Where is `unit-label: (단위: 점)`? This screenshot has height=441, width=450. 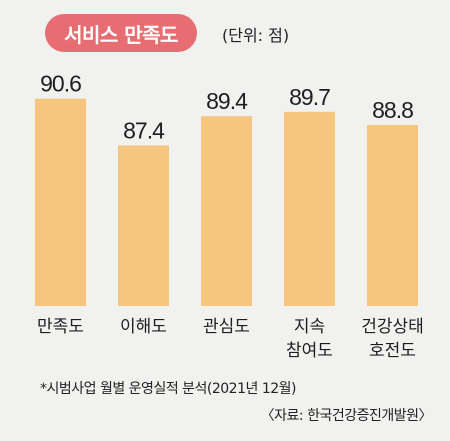 unit-label: (단위: 점) is located at coordinates (256, 35).